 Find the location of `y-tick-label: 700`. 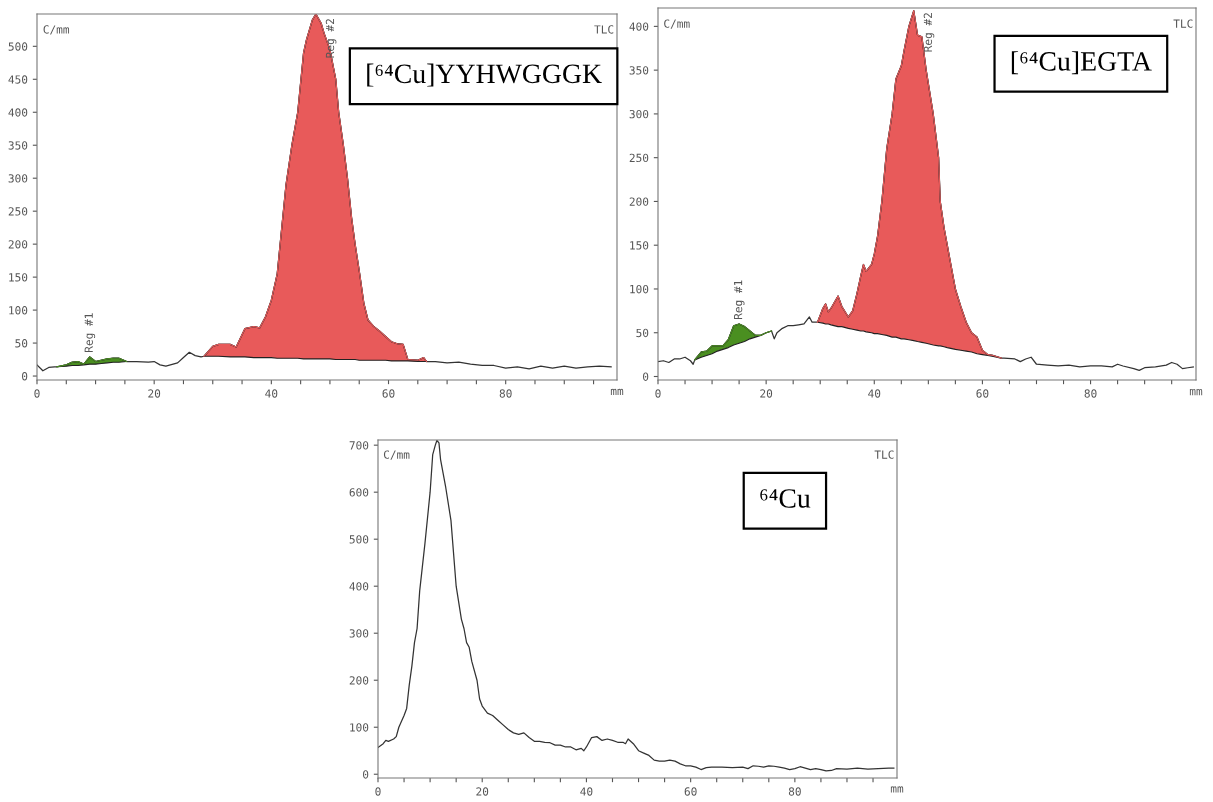

y-tick-label: 700 is located at coordinates (359, 445).